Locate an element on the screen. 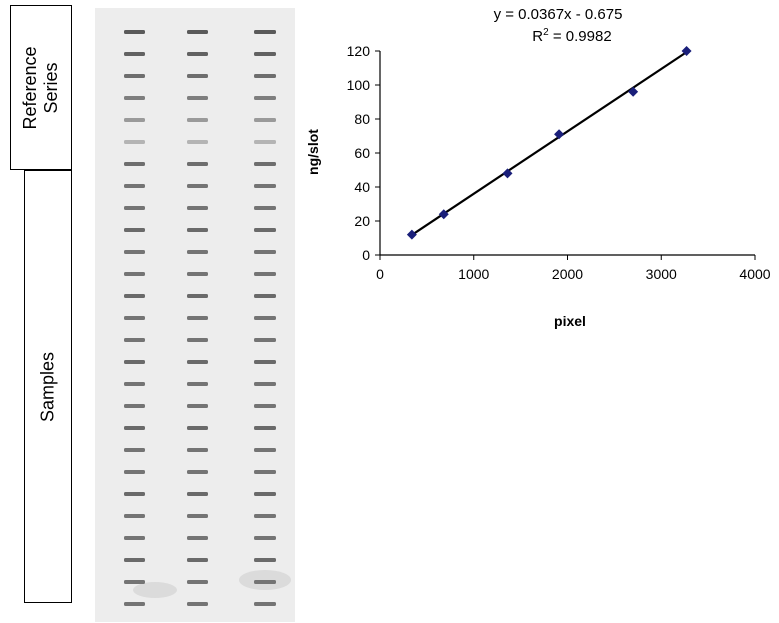 This screenshot has width=779, height=623. samples-label: Samples is located at coordinates (47, 386).